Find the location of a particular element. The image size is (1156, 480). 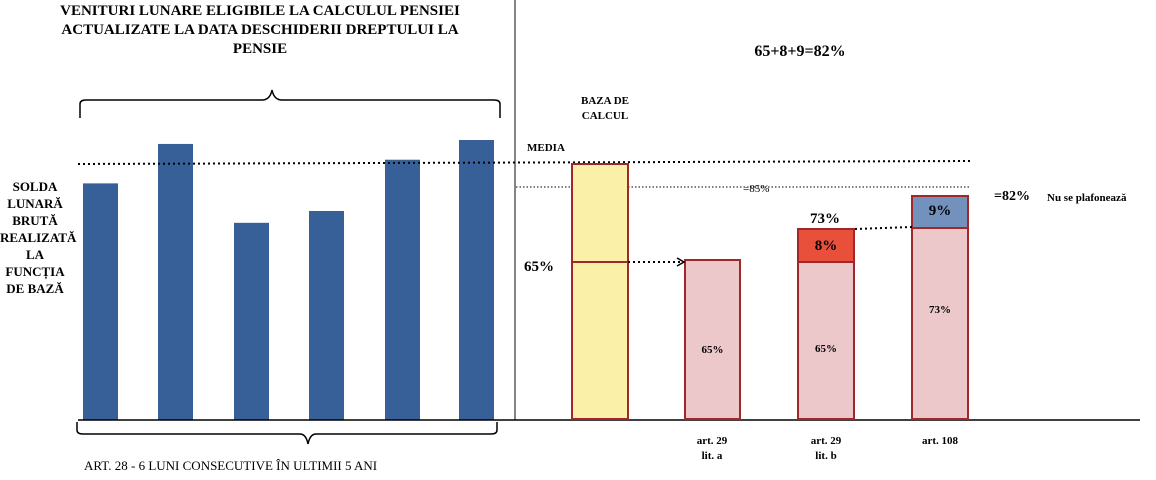

xlabel-art108: art. 108 is located at coordinates (940, 441).